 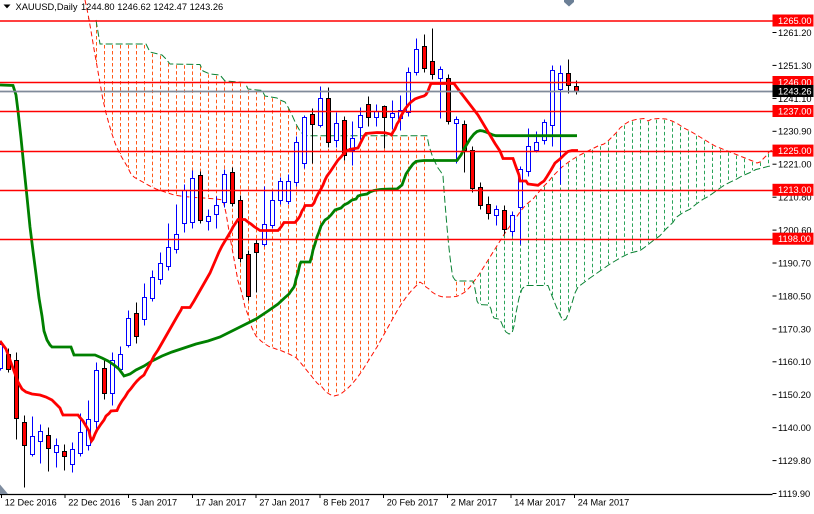 I want to click on svg-text: 1150.20, so click(x=794, y=395).